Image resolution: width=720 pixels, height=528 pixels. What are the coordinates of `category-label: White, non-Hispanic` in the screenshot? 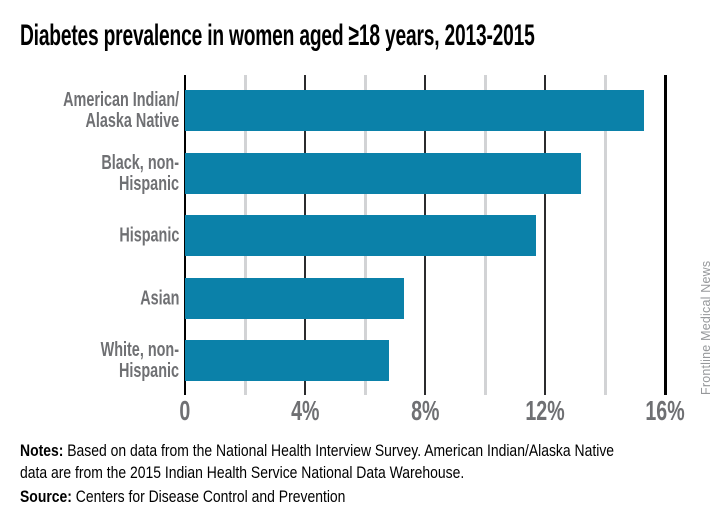 It's located at (139, 360).